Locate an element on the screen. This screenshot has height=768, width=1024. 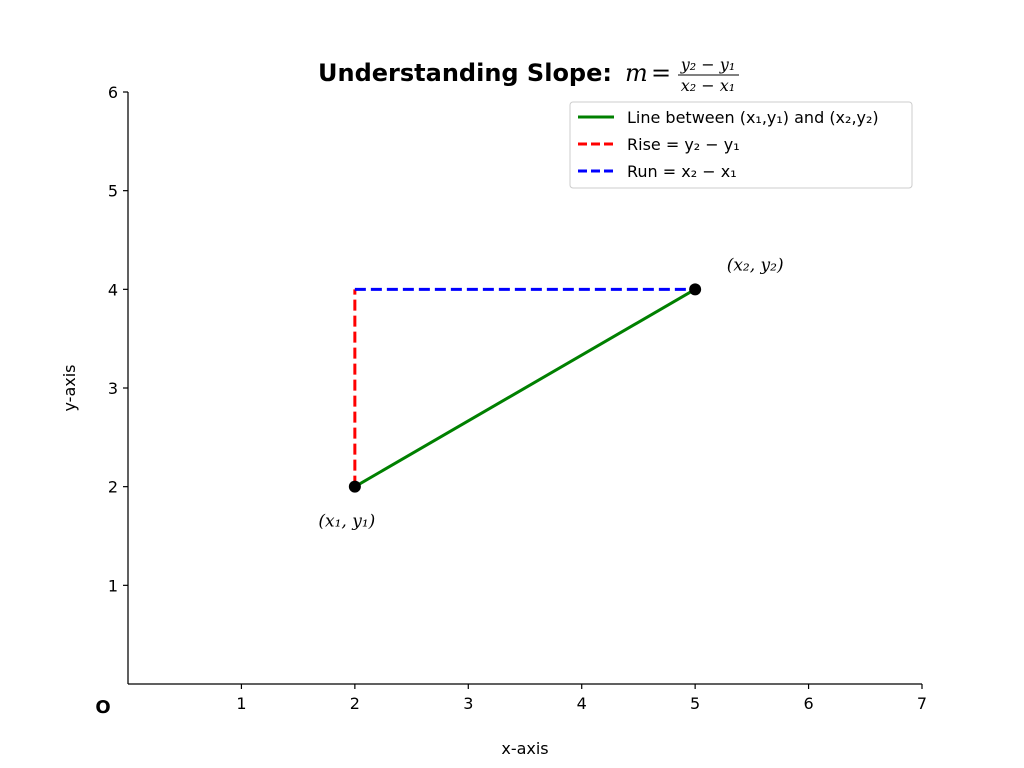
y-tick-label: 5 is located at coordinates (113, 191).